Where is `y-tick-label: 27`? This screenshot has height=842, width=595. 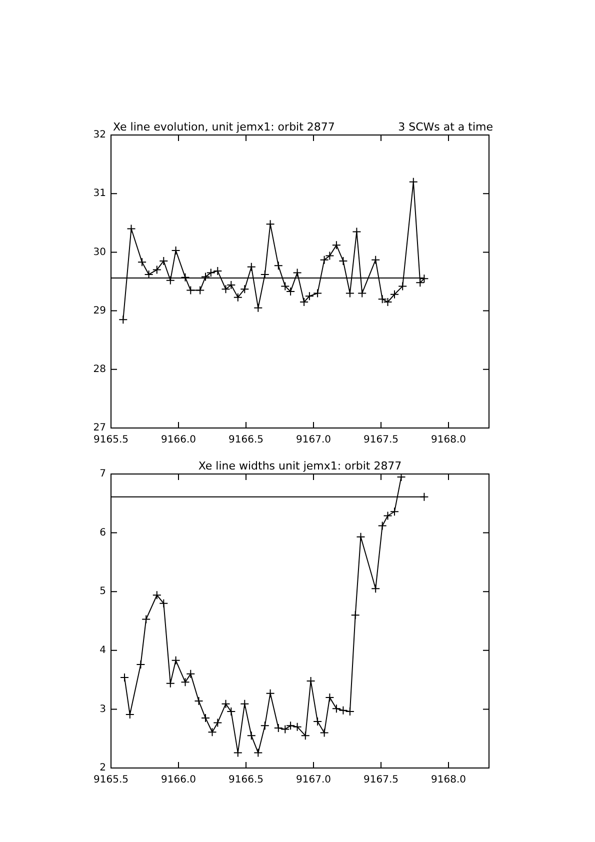 y-tick-label: 27 is located at coordinates (99, 428).